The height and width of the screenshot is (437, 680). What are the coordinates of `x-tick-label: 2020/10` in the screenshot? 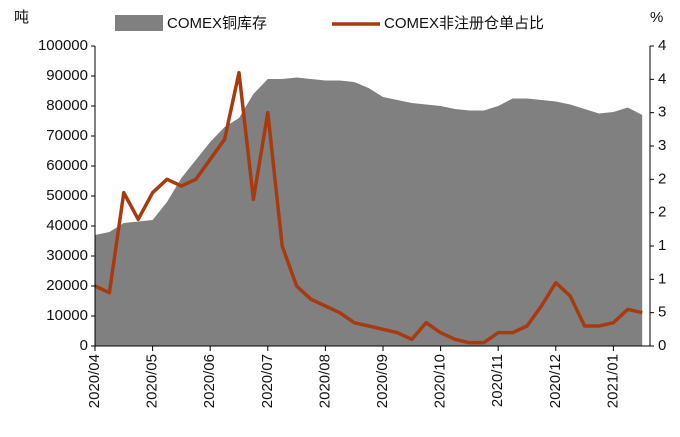 It's located at (440, 381).